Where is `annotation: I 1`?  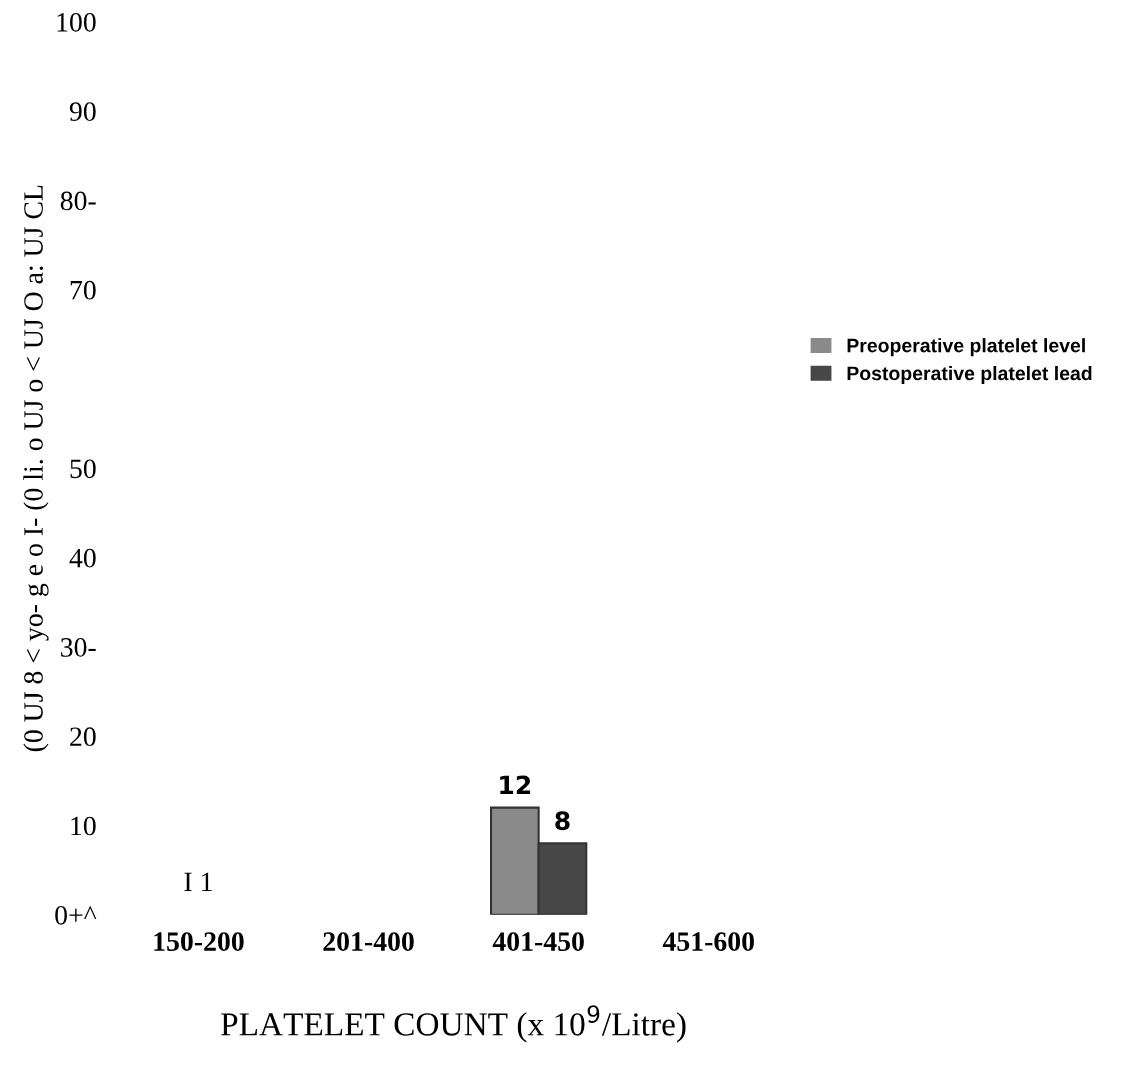
annotation: I 1 is located at coordinates (198, 881).